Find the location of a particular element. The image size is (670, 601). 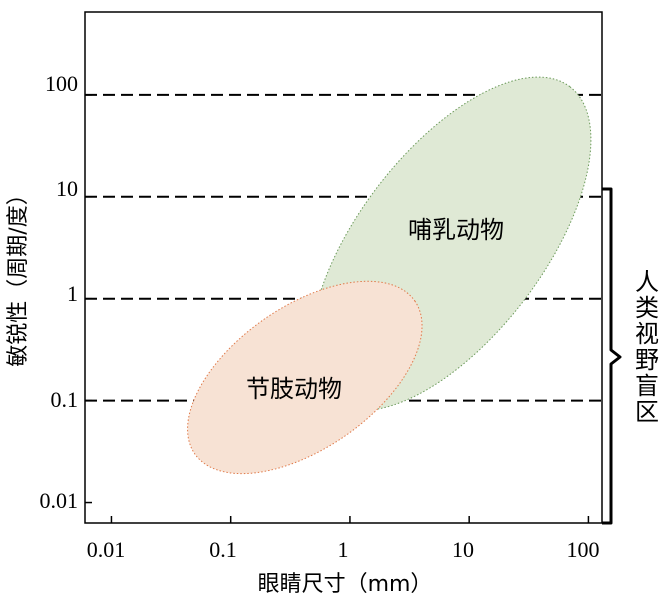

y-axis-label: 敏锐性（周期/度） is located at coordinates (18, 274).